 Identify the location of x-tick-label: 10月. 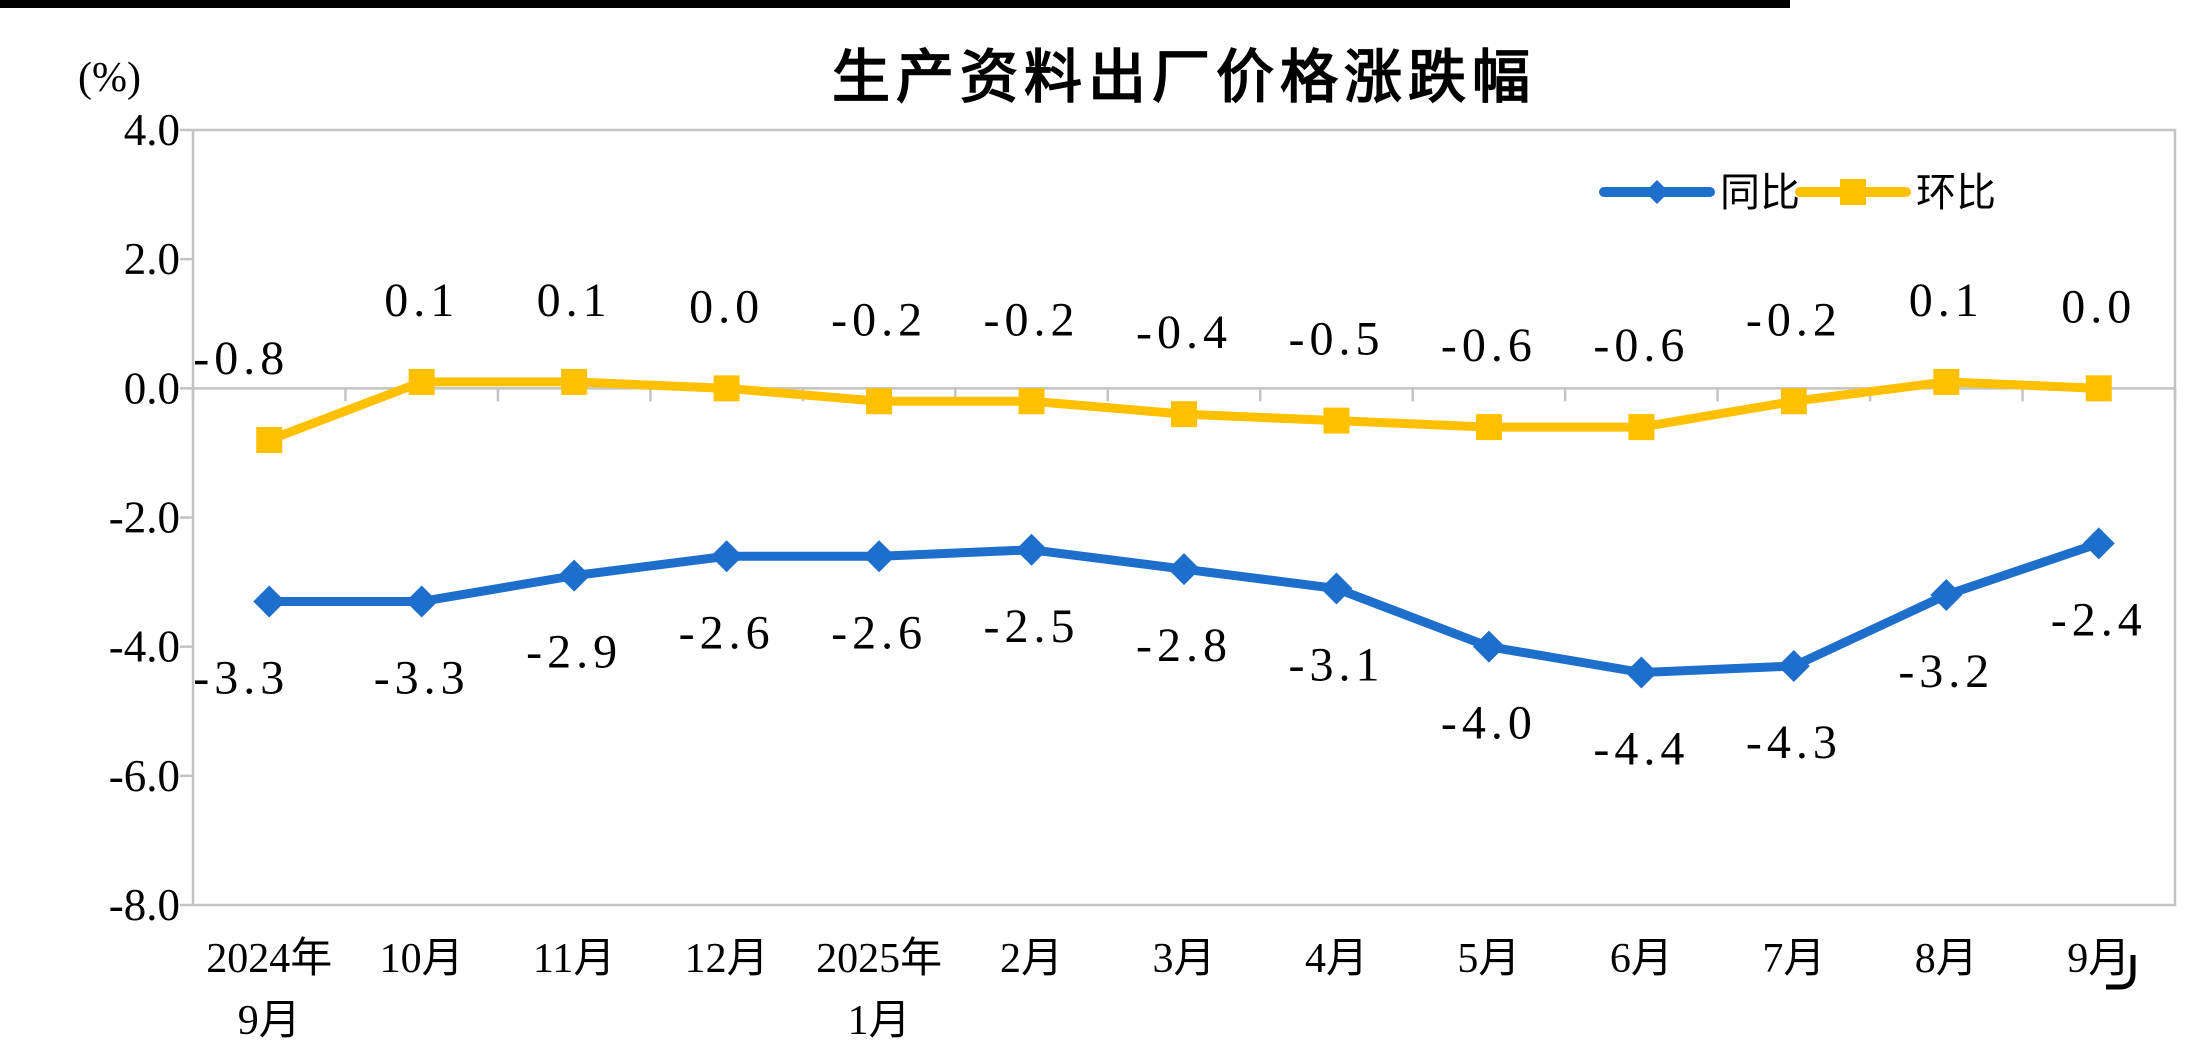
(422, 959).